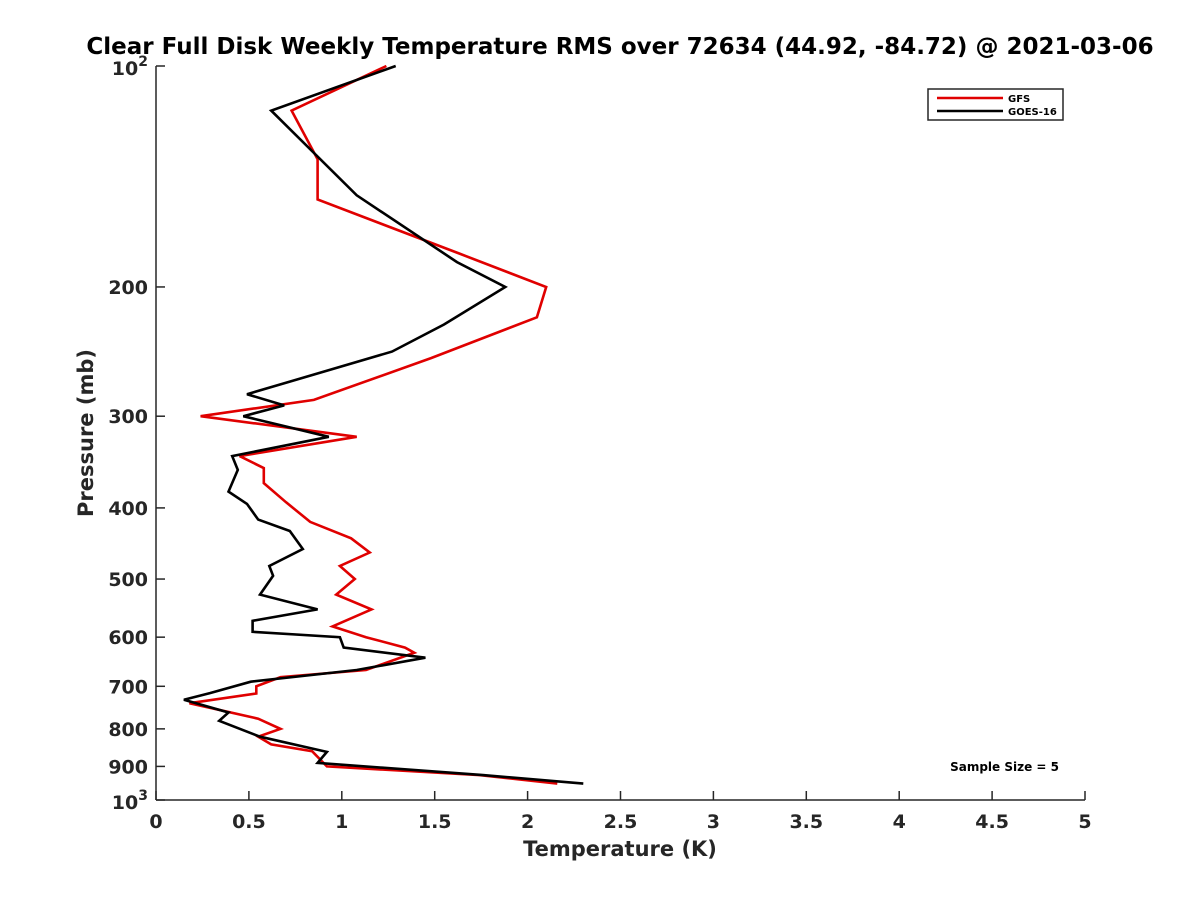  I want to click on y-tick-label: 900, so click(128, 767).